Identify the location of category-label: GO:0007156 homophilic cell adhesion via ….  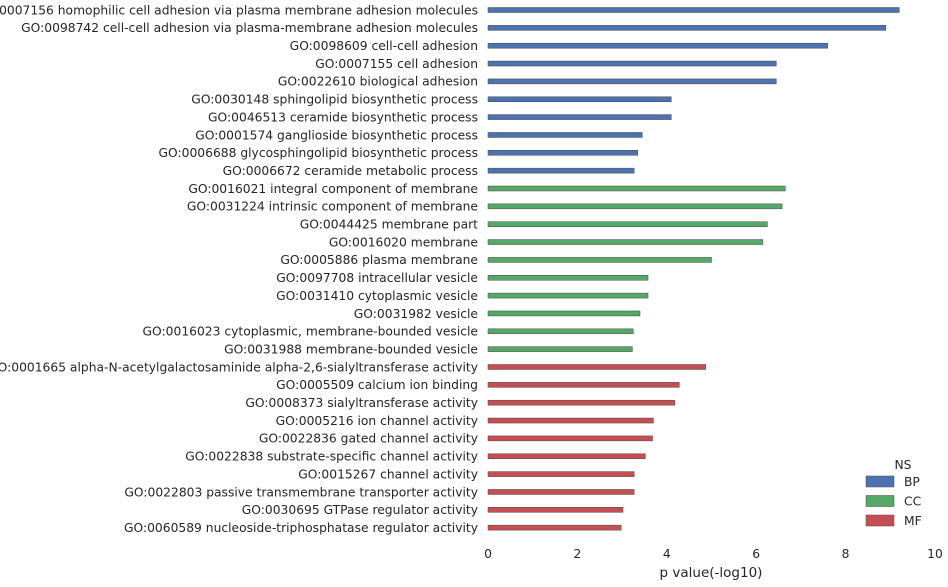
(239, 10).